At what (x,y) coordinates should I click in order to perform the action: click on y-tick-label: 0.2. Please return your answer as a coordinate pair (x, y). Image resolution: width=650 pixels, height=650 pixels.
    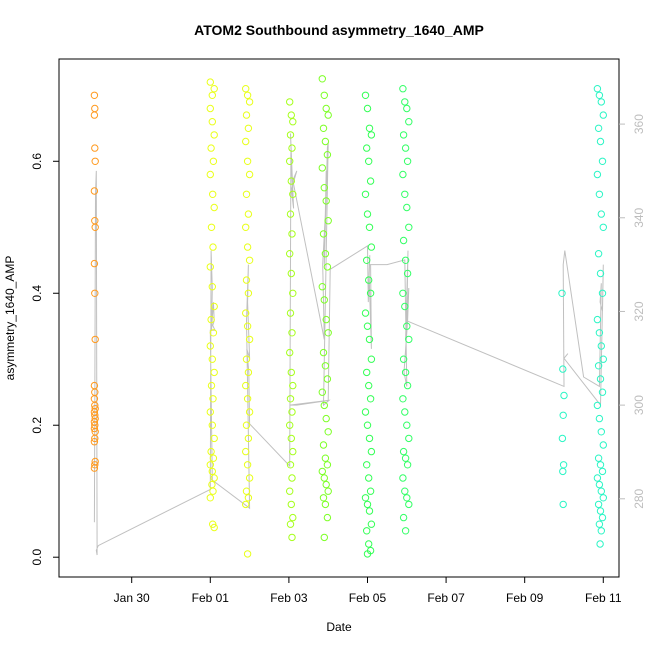
    Looking at the image, I should click on (37, 425).